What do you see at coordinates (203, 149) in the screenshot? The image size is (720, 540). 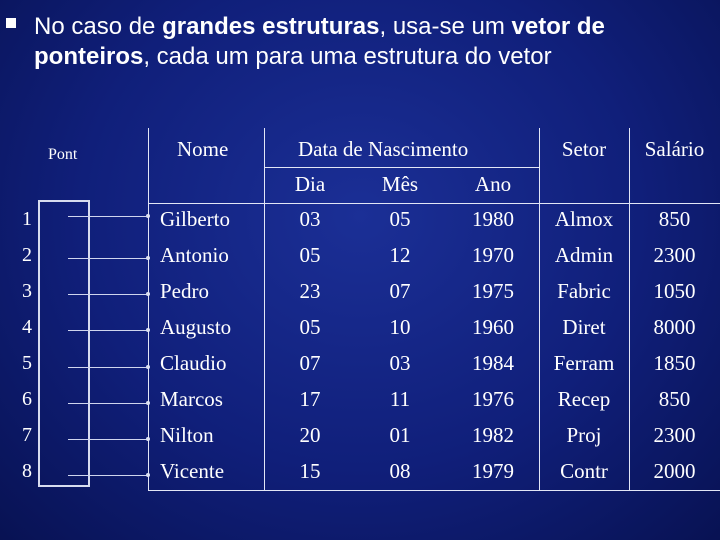 I see `header-nome: Nome` at bounding box center [203, 149].